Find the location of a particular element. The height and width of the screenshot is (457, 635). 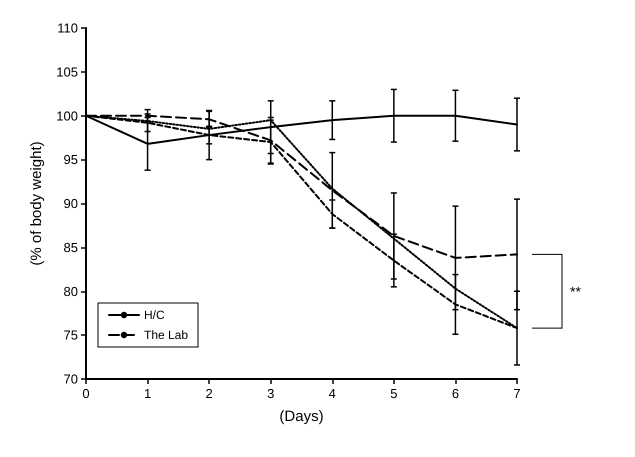

x-tick-label: 3 is located at coordinates (270, 393).